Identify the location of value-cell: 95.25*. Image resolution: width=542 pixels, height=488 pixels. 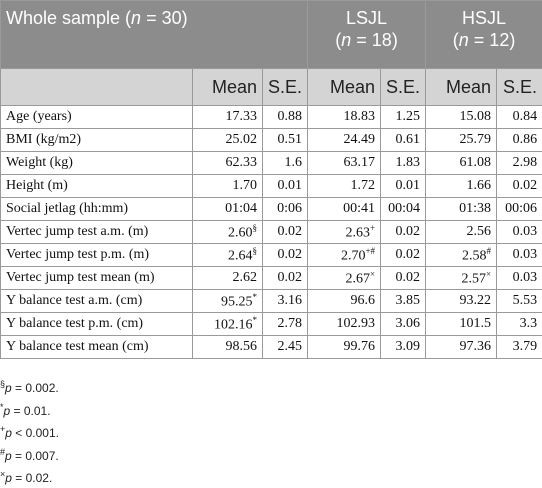
(228, 301).